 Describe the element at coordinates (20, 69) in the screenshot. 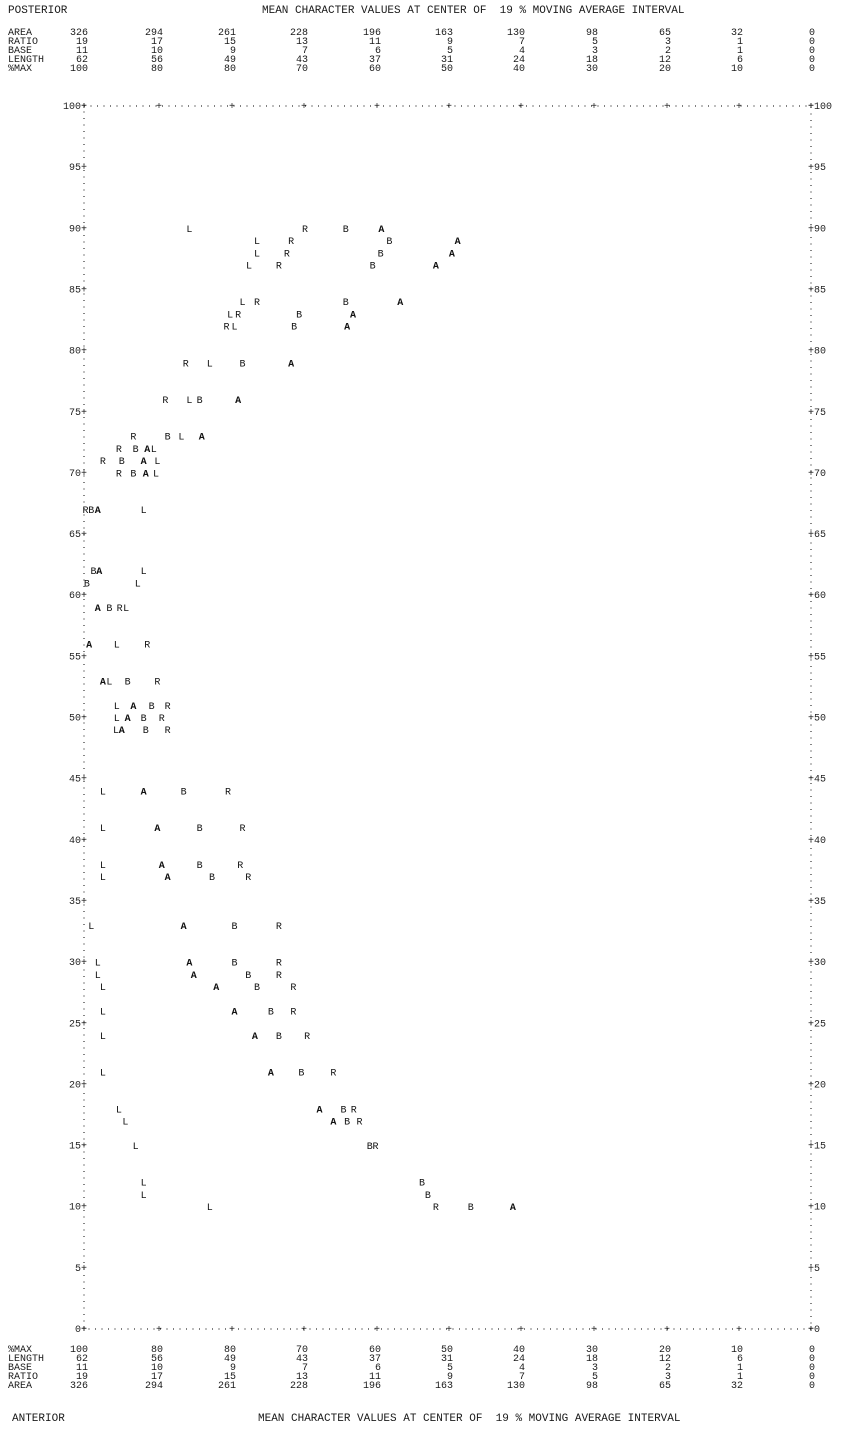

I see `top-scale-label: %MAX` at that location.